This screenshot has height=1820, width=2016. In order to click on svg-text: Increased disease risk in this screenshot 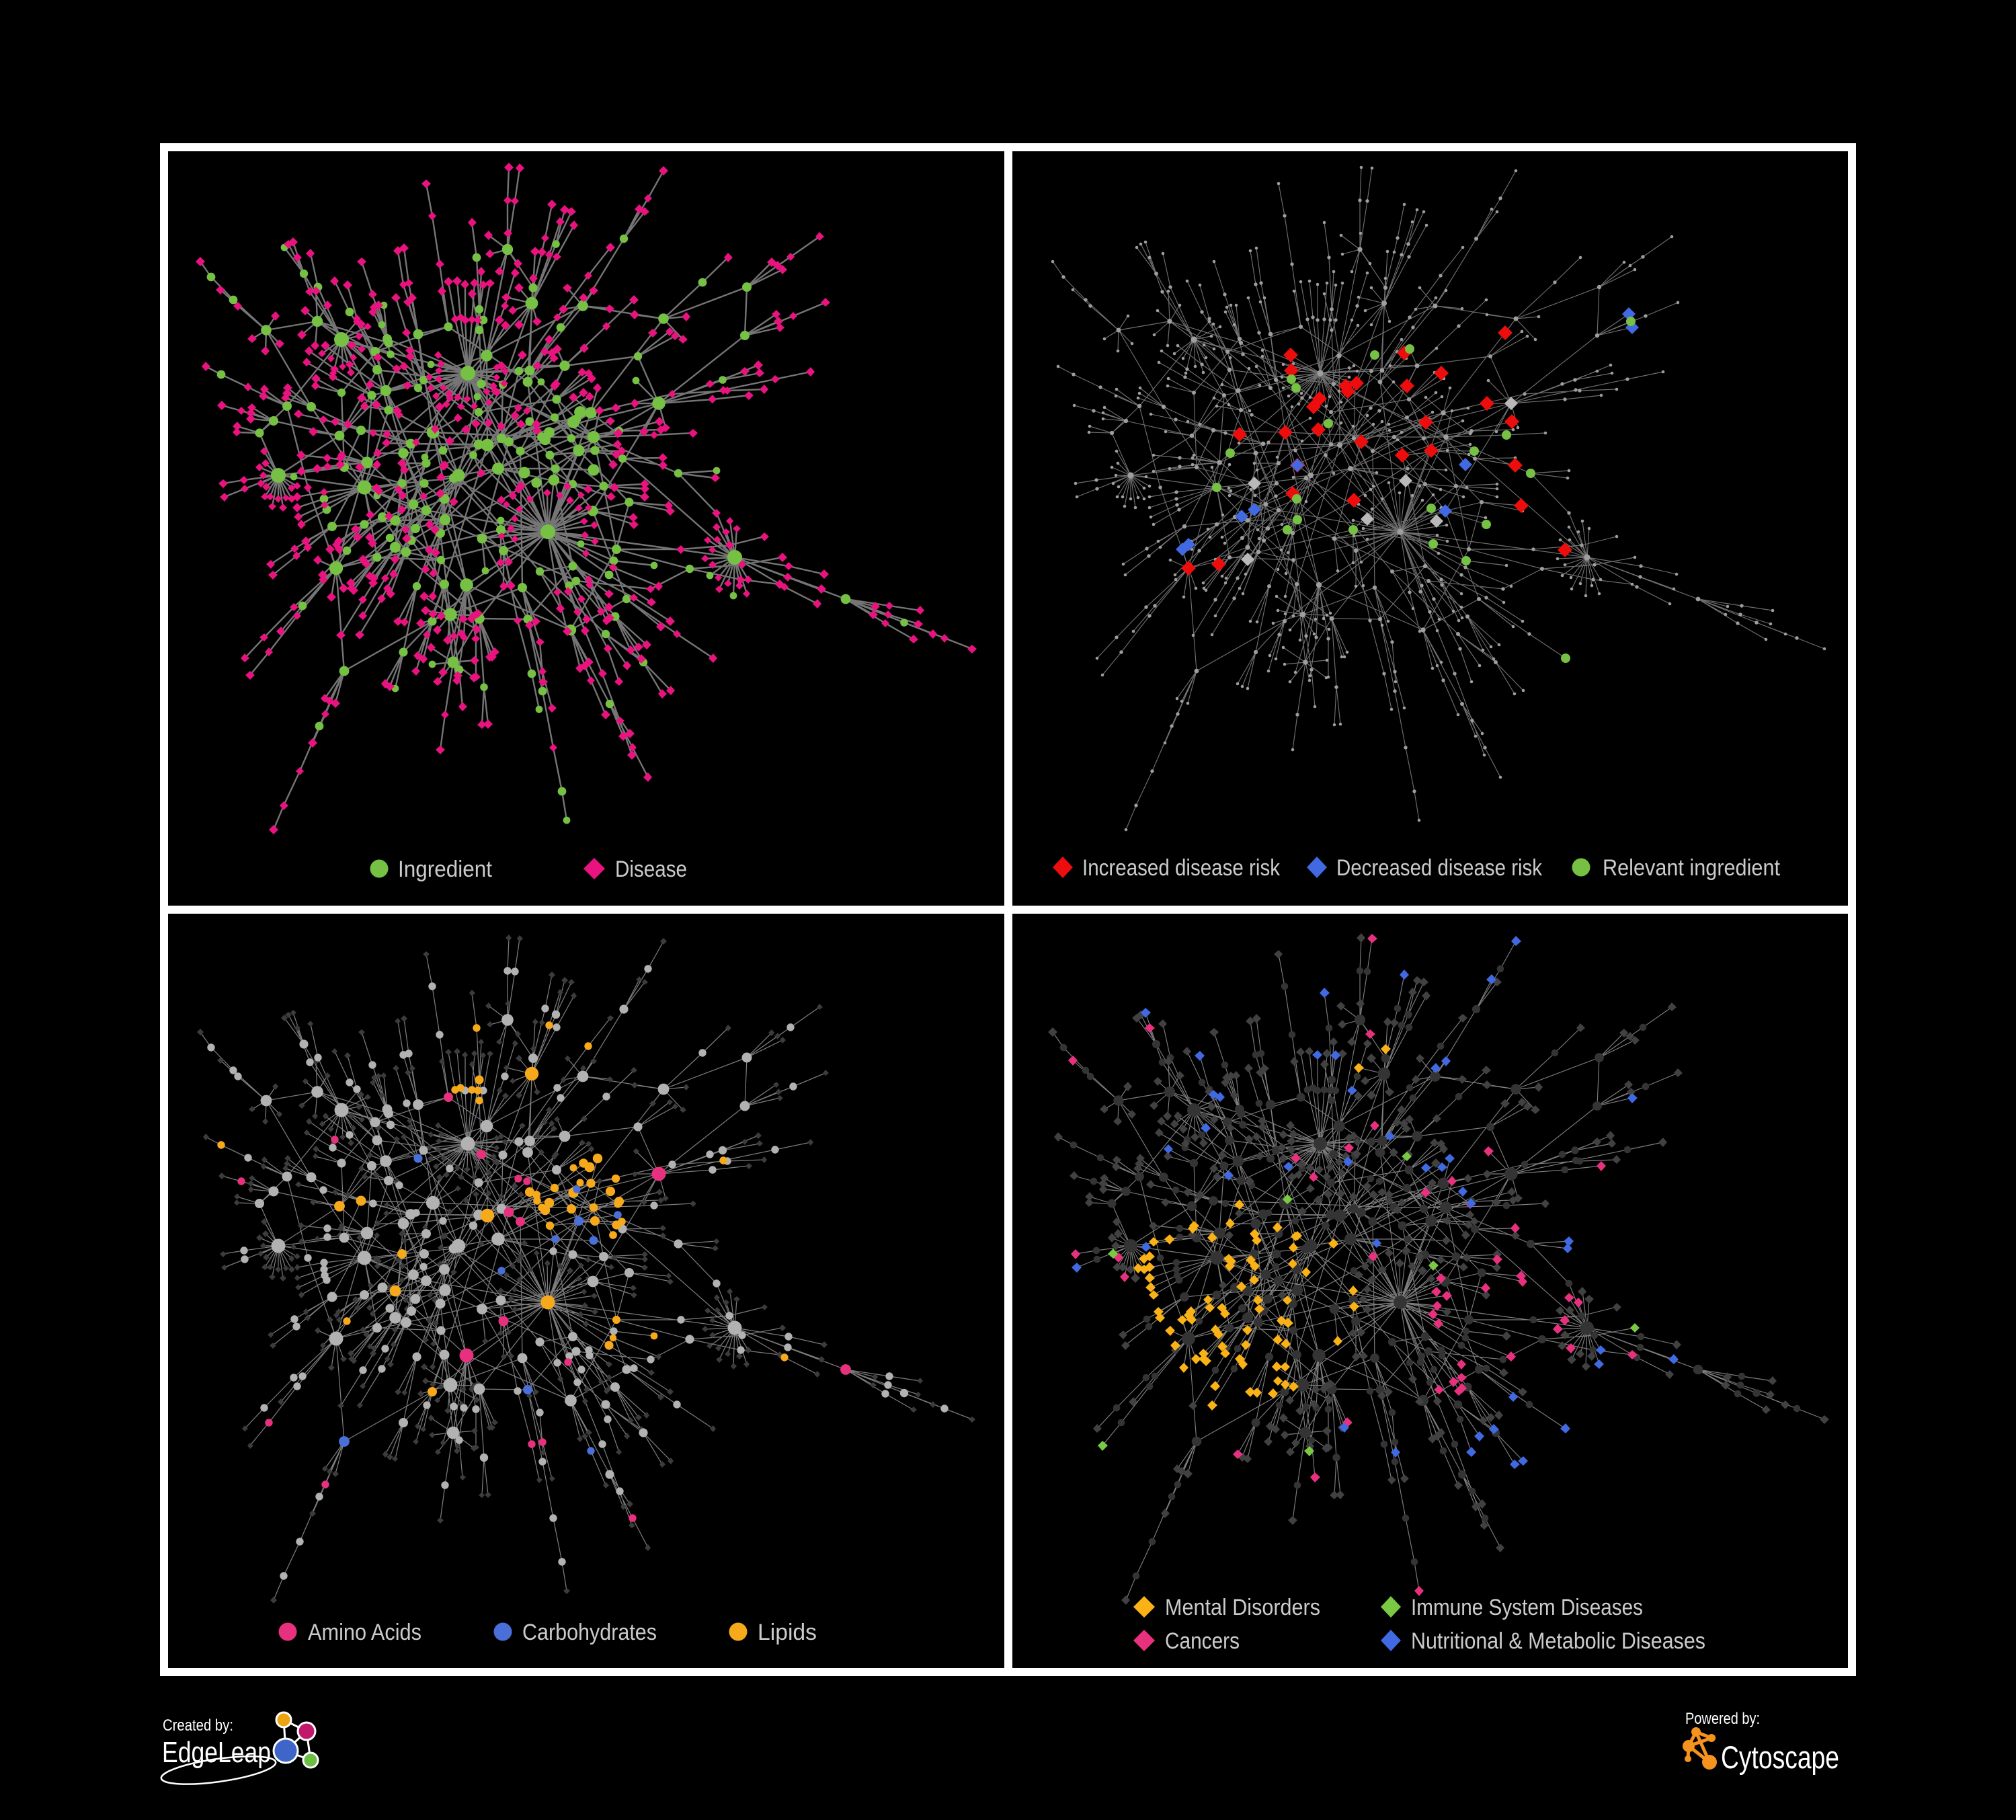, I will do `click(1181, 868)`.